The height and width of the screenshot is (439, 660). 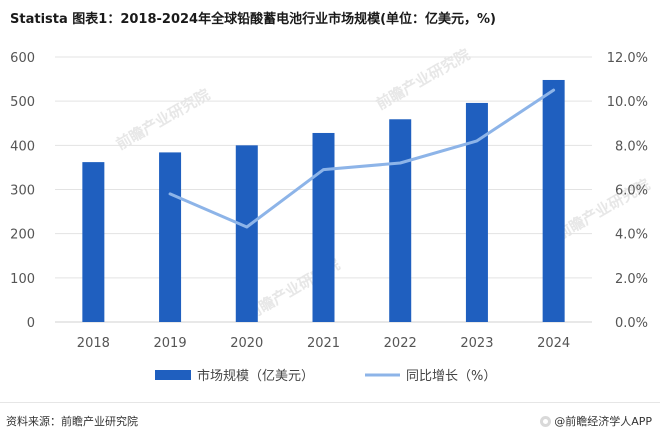 What do you see at coordinates (173, 375) in the screenshot?
I see `legend-swatch-bar` at bounding box center [173, 375].